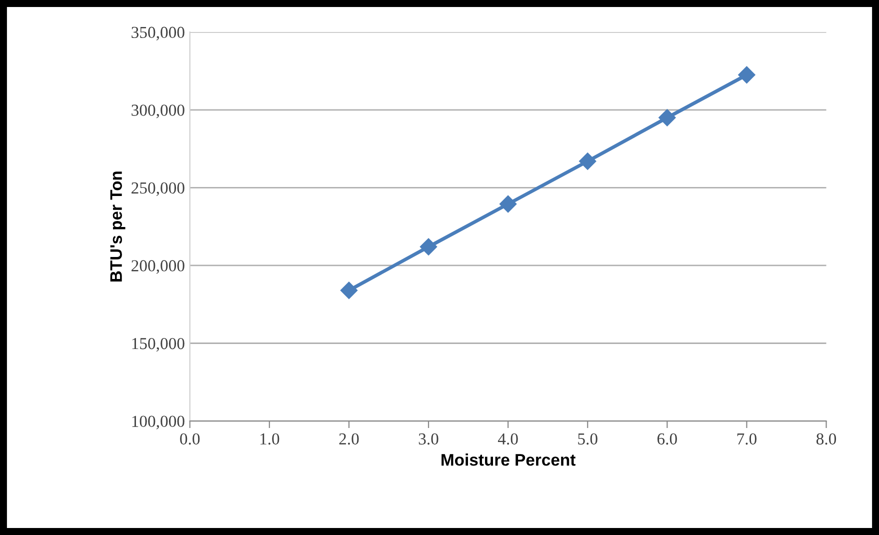 This screenshot has width=879, height=535. I want to click on x-tick-label: 1.0, so click(270, 439).